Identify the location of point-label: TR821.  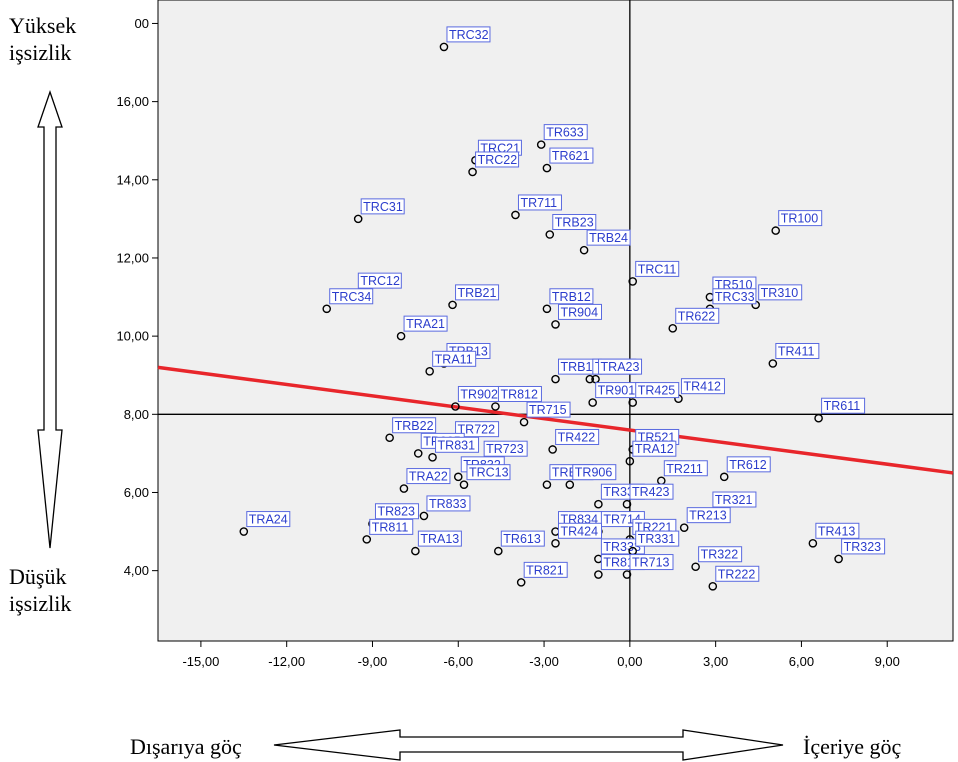
(545, 570).